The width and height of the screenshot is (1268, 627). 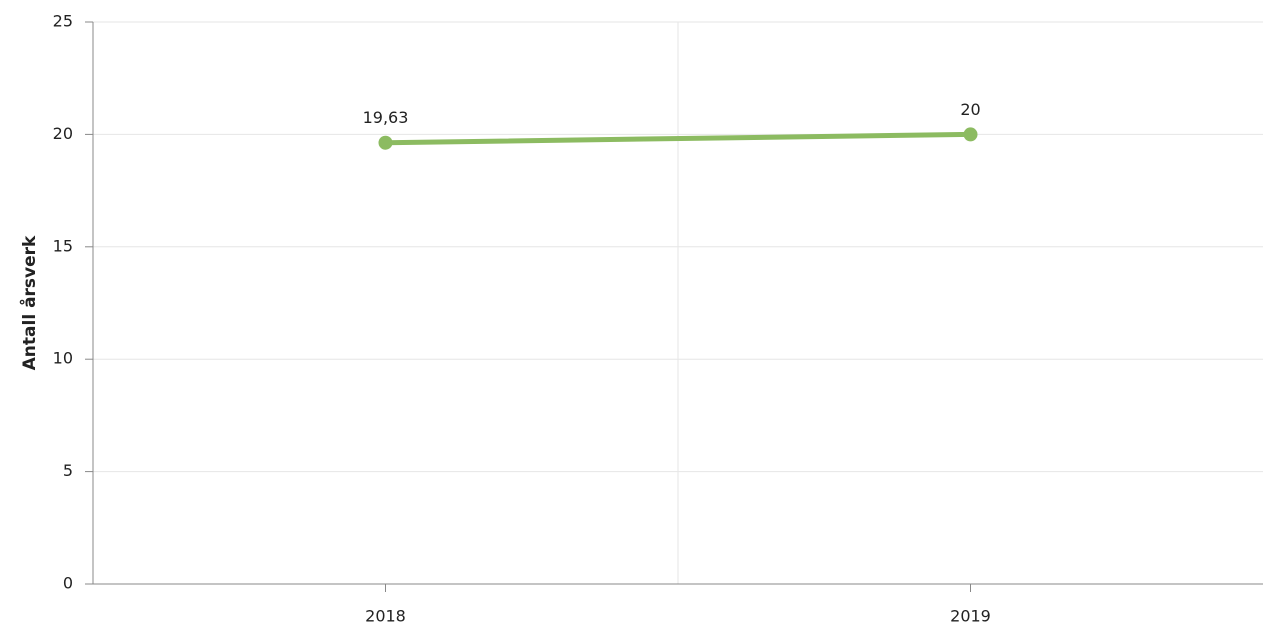 What do you see at coordinates (63, 21) in the screenshot?
I see `y-tick-label: 25` at bounding box center [63, 21].